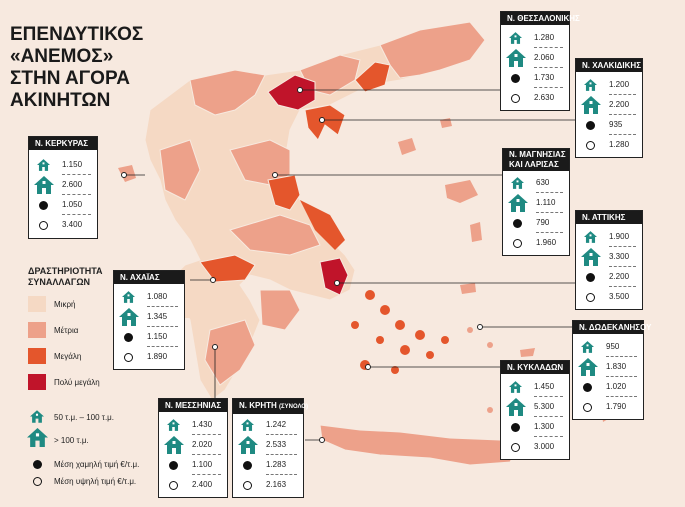 This screenshot has width=685, height=507. I want to click on region-thrace, so click(432, 50).